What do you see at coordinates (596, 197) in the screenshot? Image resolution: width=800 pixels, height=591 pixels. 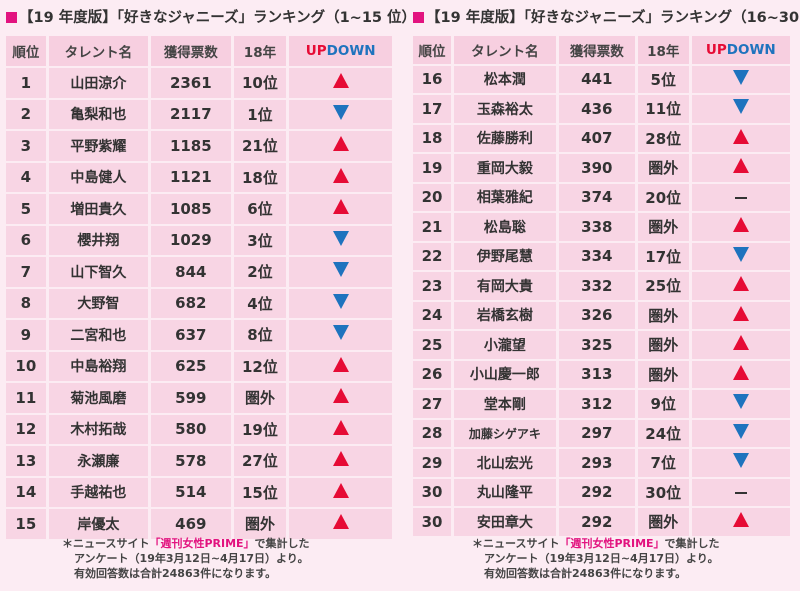 I see `cell-votes: 374` at bounding box center [596, 197].